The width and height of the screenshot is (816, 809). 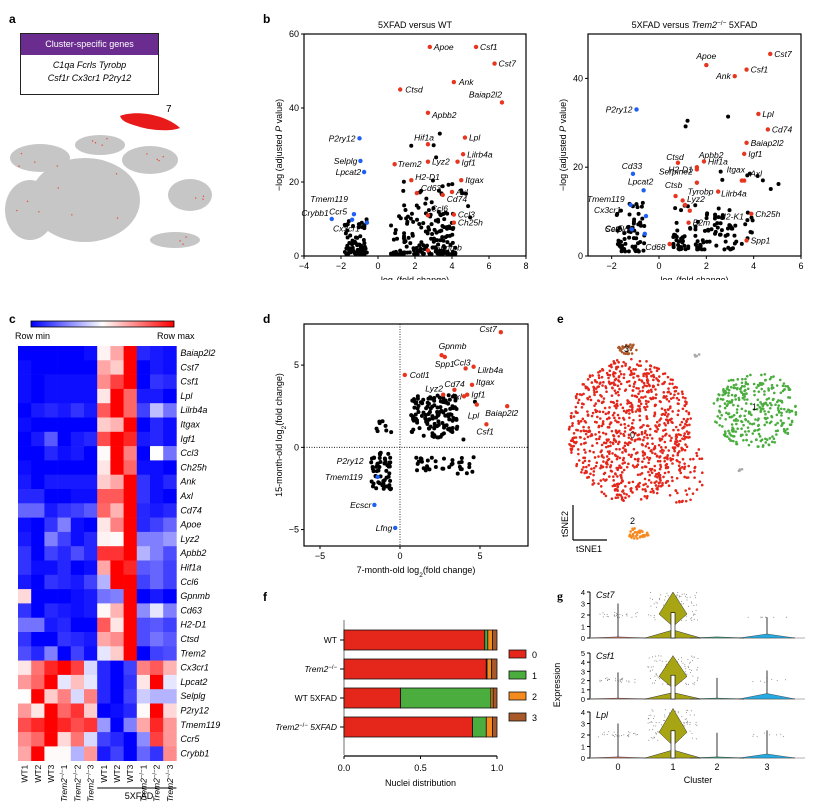 What do you see at coordinates (407, 194) in the screenshot?
I see `unlabeled-points` at bounding box center [407, 194].